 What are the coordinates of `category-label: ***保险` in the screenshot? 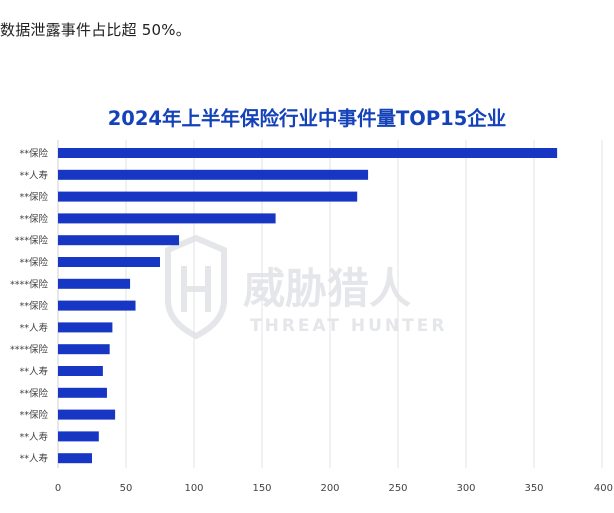 It's located at (32, 241).